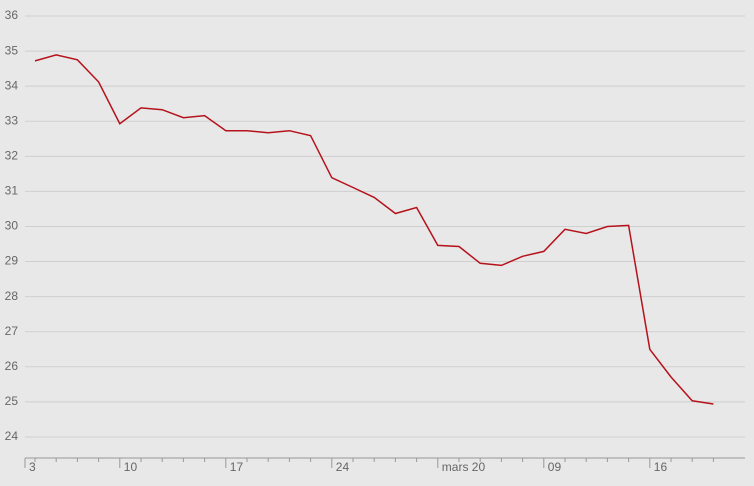  What do you see at coordinates (12, 191) in the screenshot?
I see `y-tick-label: 31` at bounding box center [12, 191].